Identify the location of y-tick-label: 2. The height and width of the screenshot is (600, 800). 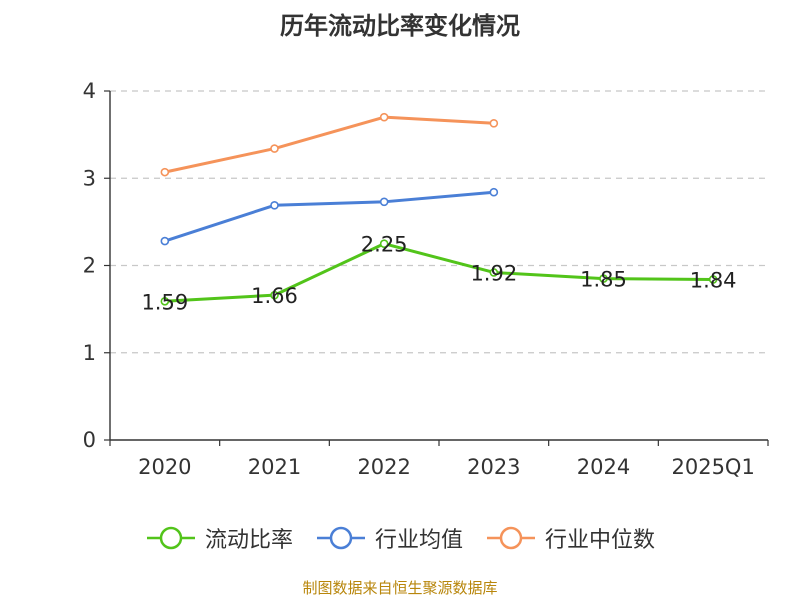
(89, 266).